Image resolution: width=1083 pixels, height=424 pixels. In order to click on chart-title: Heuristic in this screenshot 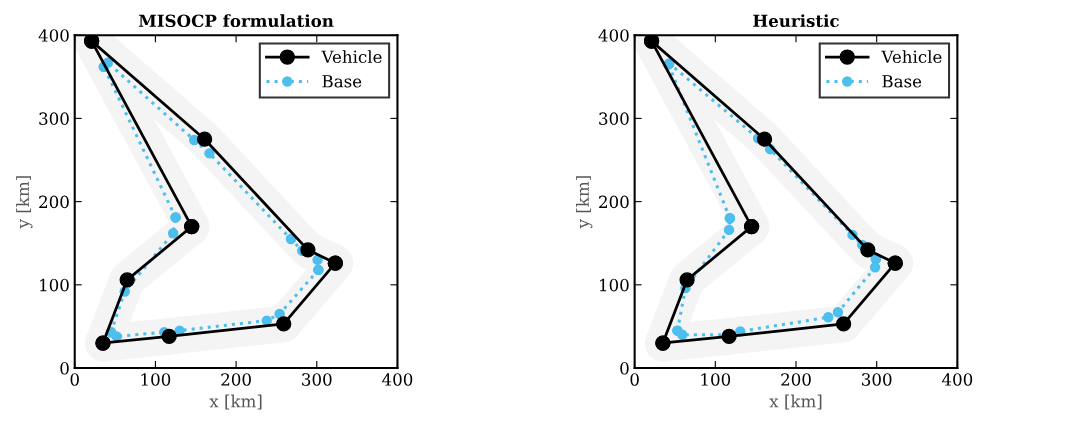, I will do `click(796, 21)`.